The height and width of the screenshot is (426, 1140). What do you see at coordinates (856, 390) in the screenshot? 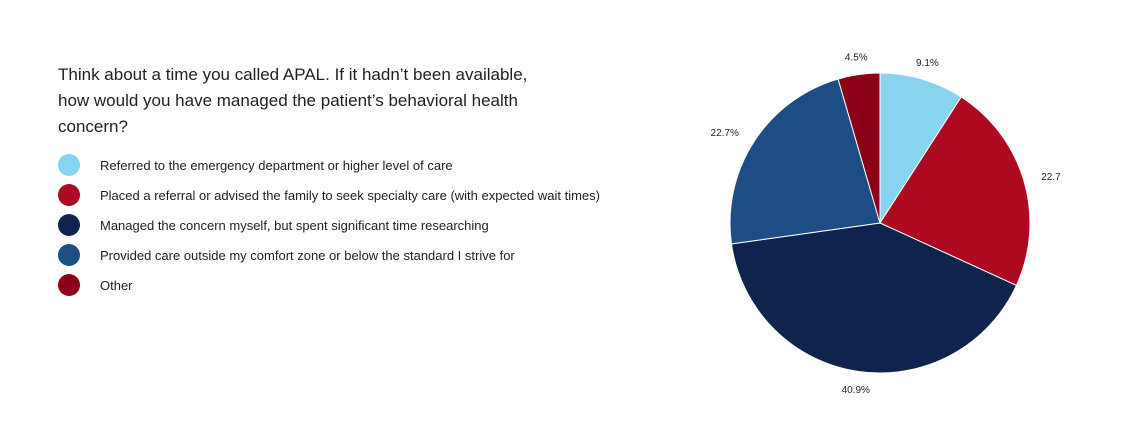
I see `slice-label: 40.9%` at bounding box center [856, 390].